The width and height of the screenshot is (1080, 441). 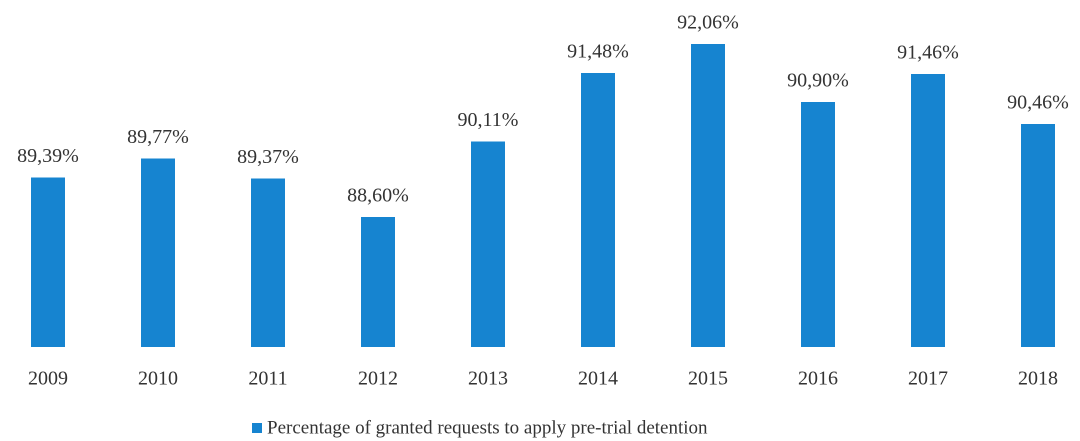 What do you see at coordinates (708, 379) in the screenshot?
I see `x-tick-label: 2015` at bounding box center [708, 379].